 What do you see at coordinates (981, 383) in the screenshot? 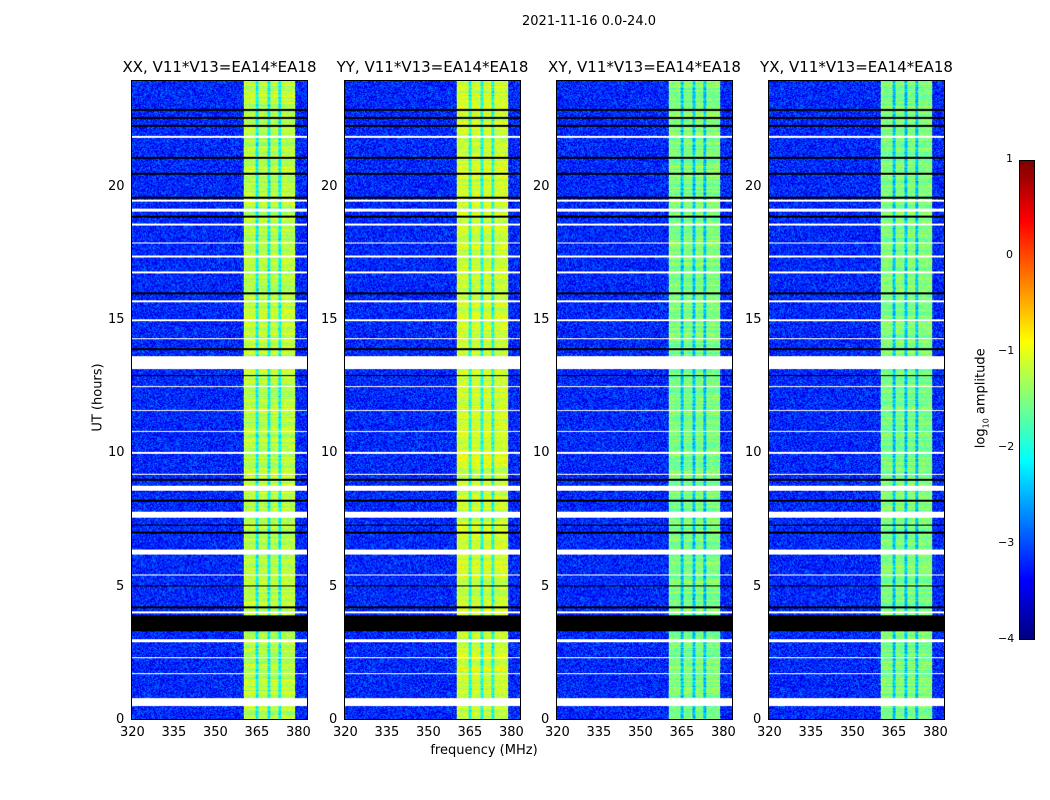
I see `colorbar-label-rest: amplitude` at bounding box center [981, 383].